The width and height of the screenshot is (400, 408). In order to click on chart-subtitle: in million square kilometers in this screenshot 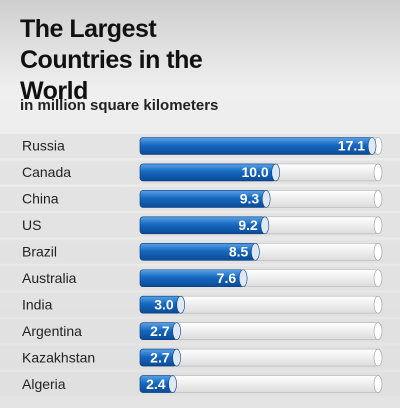, I will do `click(119, 105)`.